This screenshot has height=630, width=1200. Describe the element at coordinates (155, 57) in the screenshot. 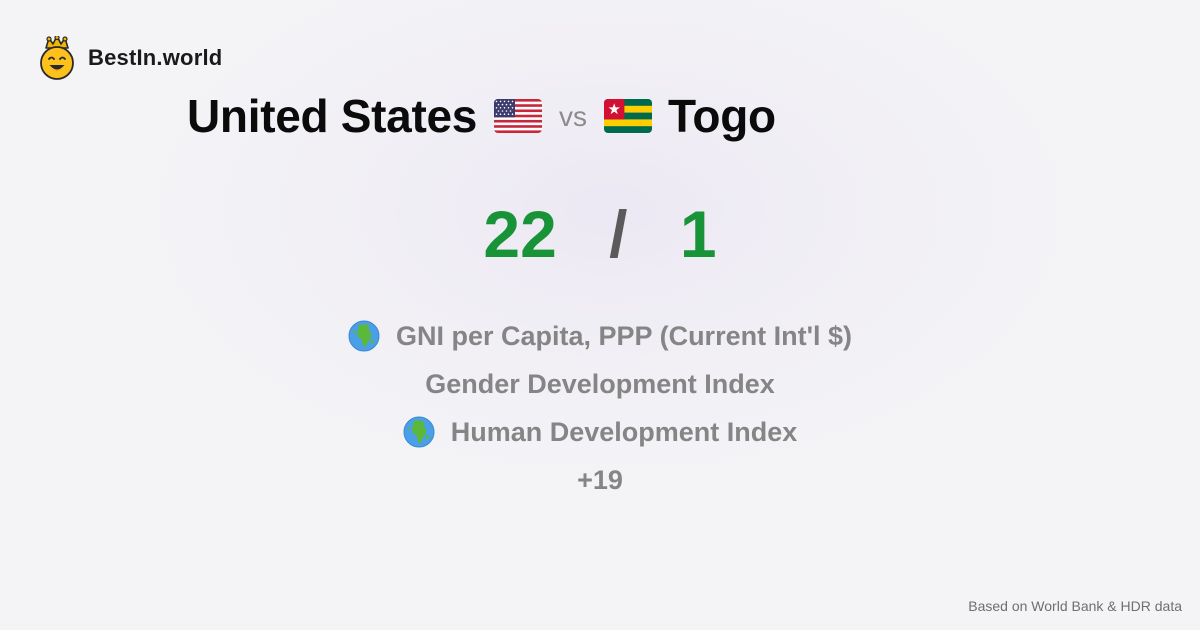

I see `brand-name: BestIn.world` at that location.